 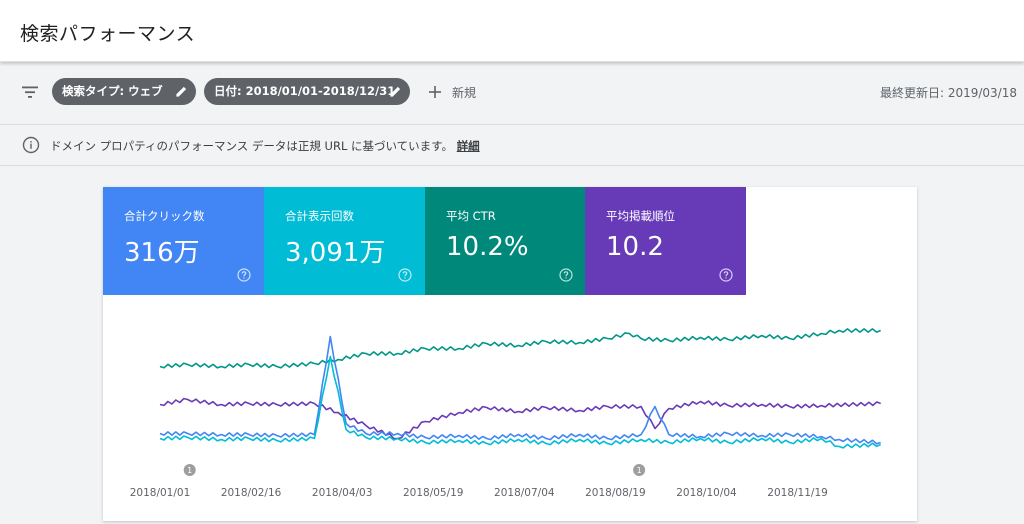 I want to click on plus-icon, so click(x=435, y=92).